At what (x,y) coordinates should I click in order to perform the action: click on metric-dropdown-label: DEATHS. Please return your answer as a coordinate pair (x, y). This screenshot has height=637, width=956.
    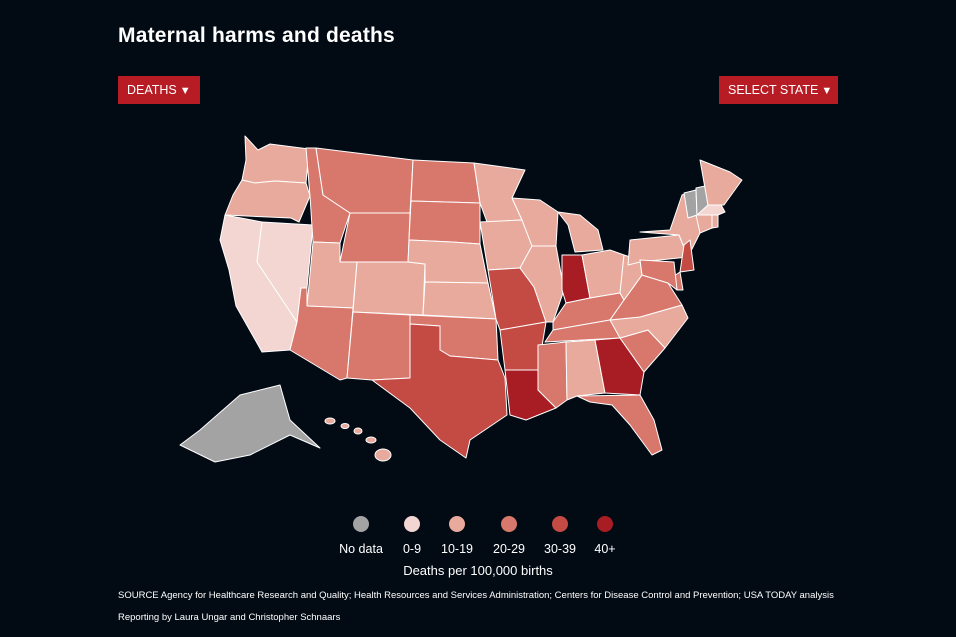
    Looking at the image, I should click on (152, 90).